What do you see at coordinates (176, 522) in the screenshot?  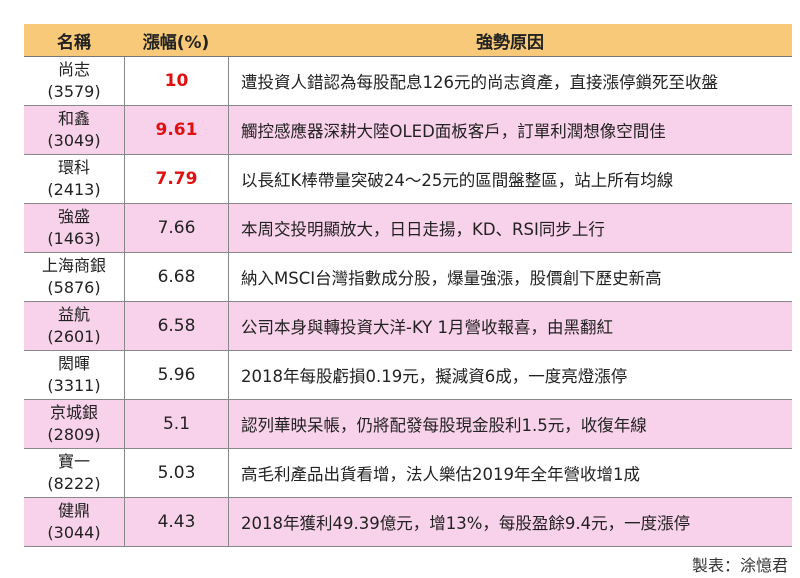 I see `change-percent: 4.43` at bounding box center [176, 522].